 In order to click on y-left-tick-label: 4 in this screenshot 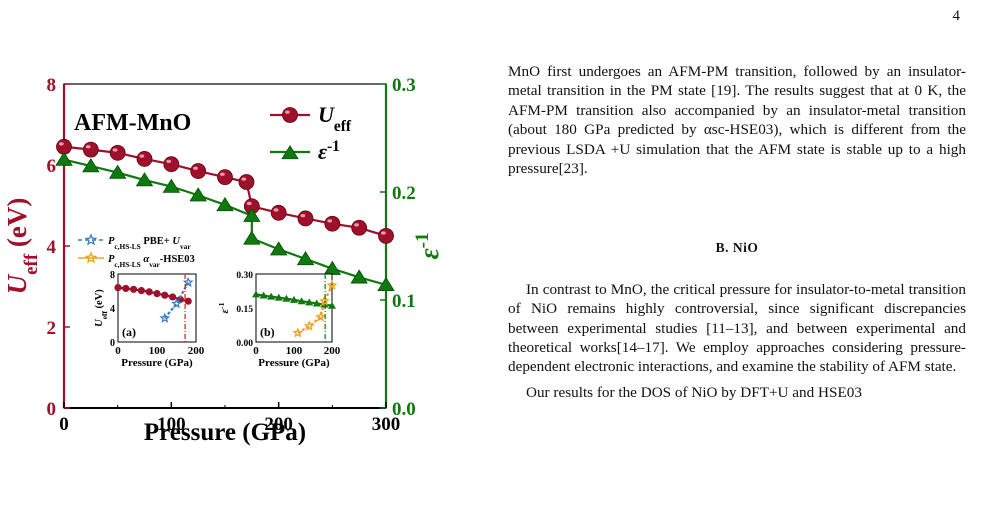, I will do `click(52, 247)`.